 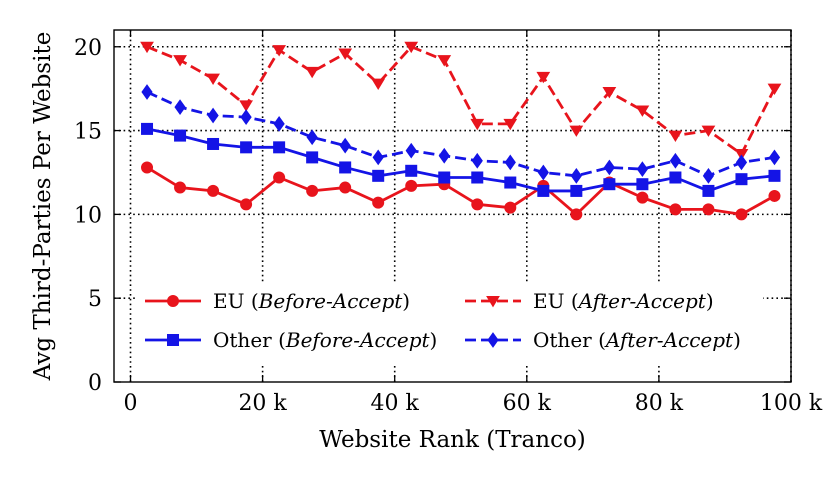 I want to click on legend-entry: Other (Before-Accept), so click(x=291, y=340).